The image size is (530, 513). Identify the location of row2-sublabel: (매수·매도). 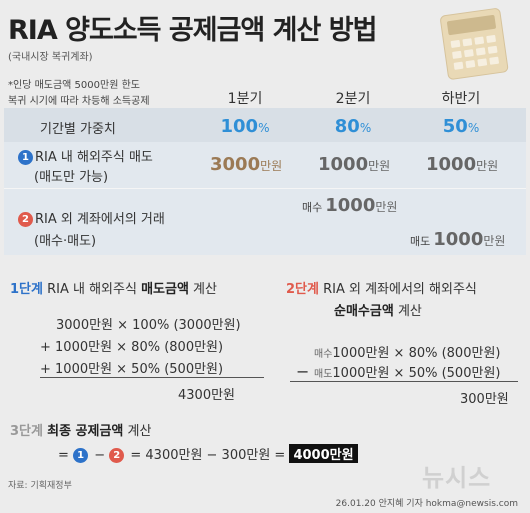
(65, 241).